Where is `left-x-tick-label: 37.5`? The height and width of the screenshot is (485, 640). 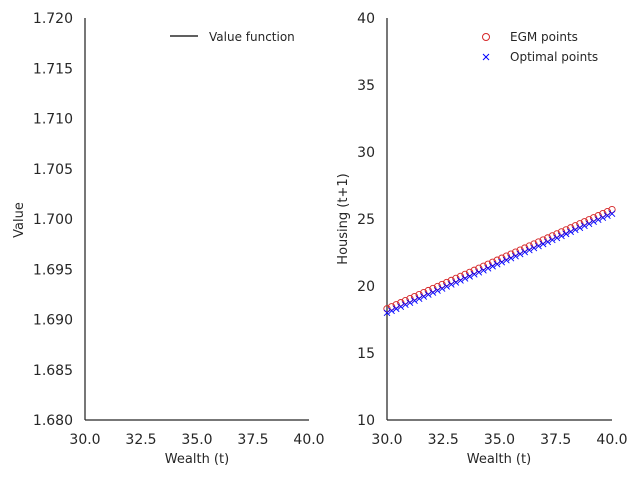
left-x-tick-label: 37.5 is located at coordinates (252, 440).